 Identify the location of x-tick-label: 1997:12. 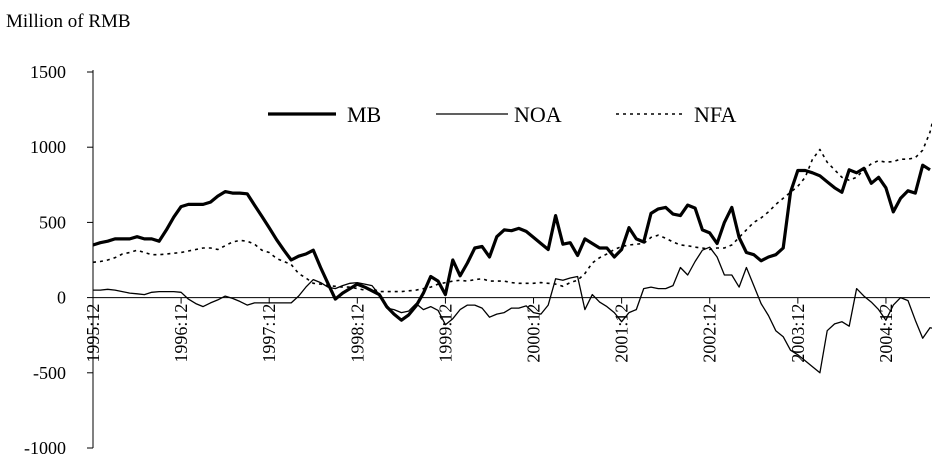
(269, 333).